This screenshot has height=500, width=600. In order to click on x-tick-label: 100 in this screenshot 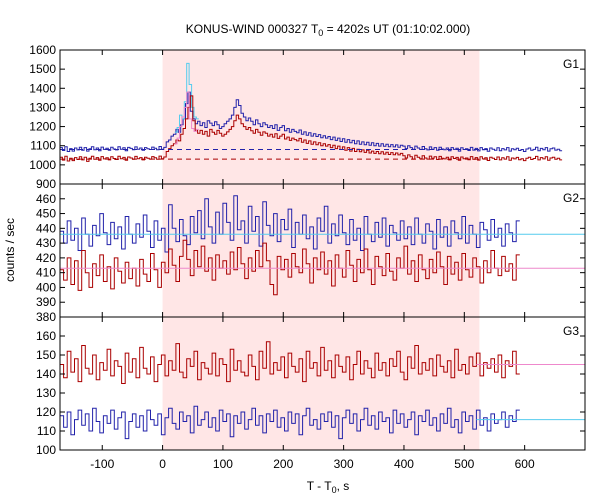, I will do `click(223, 464)`.